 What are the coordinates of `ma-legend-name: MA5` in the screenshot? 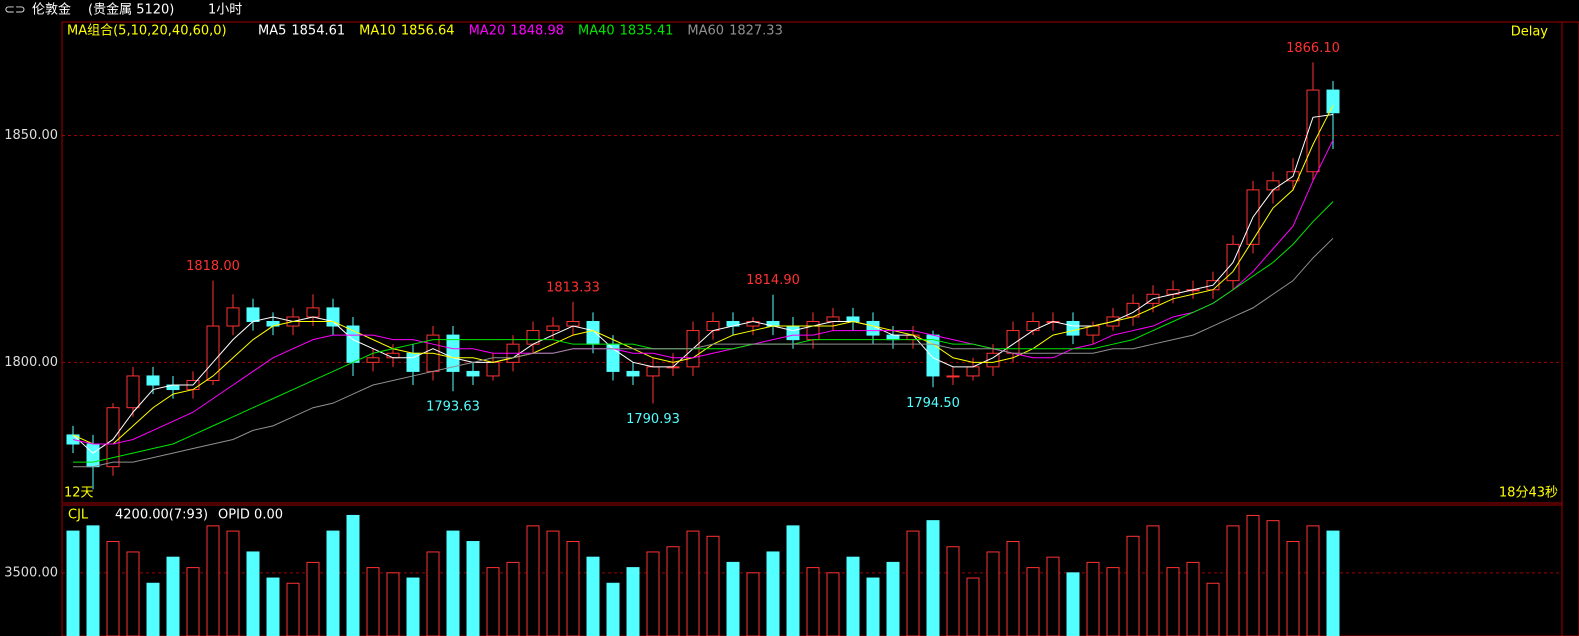 It's located at (272, 31).